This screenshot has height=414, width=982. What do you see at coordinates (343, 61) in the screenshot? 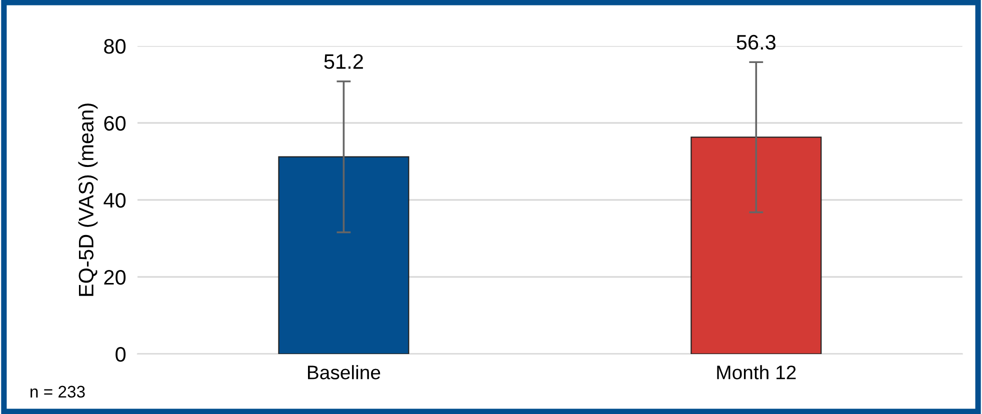
I see `annotation: 51.2` at bounding box center [343, 61].